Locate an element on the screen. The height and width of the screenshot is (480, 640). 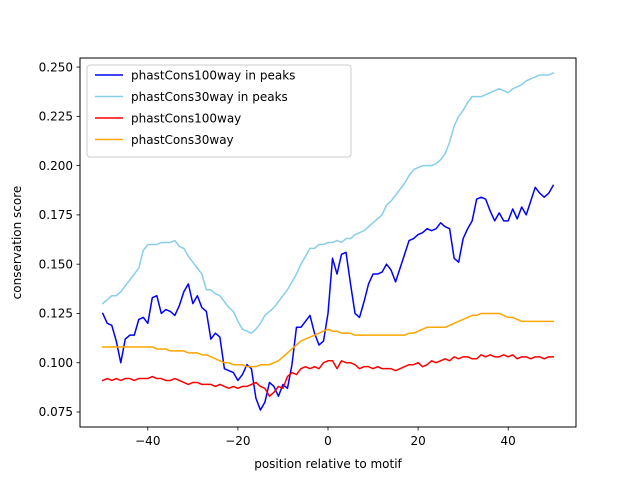
legend-label: phastCons30way in peaks is located at coordinates (209, 97).